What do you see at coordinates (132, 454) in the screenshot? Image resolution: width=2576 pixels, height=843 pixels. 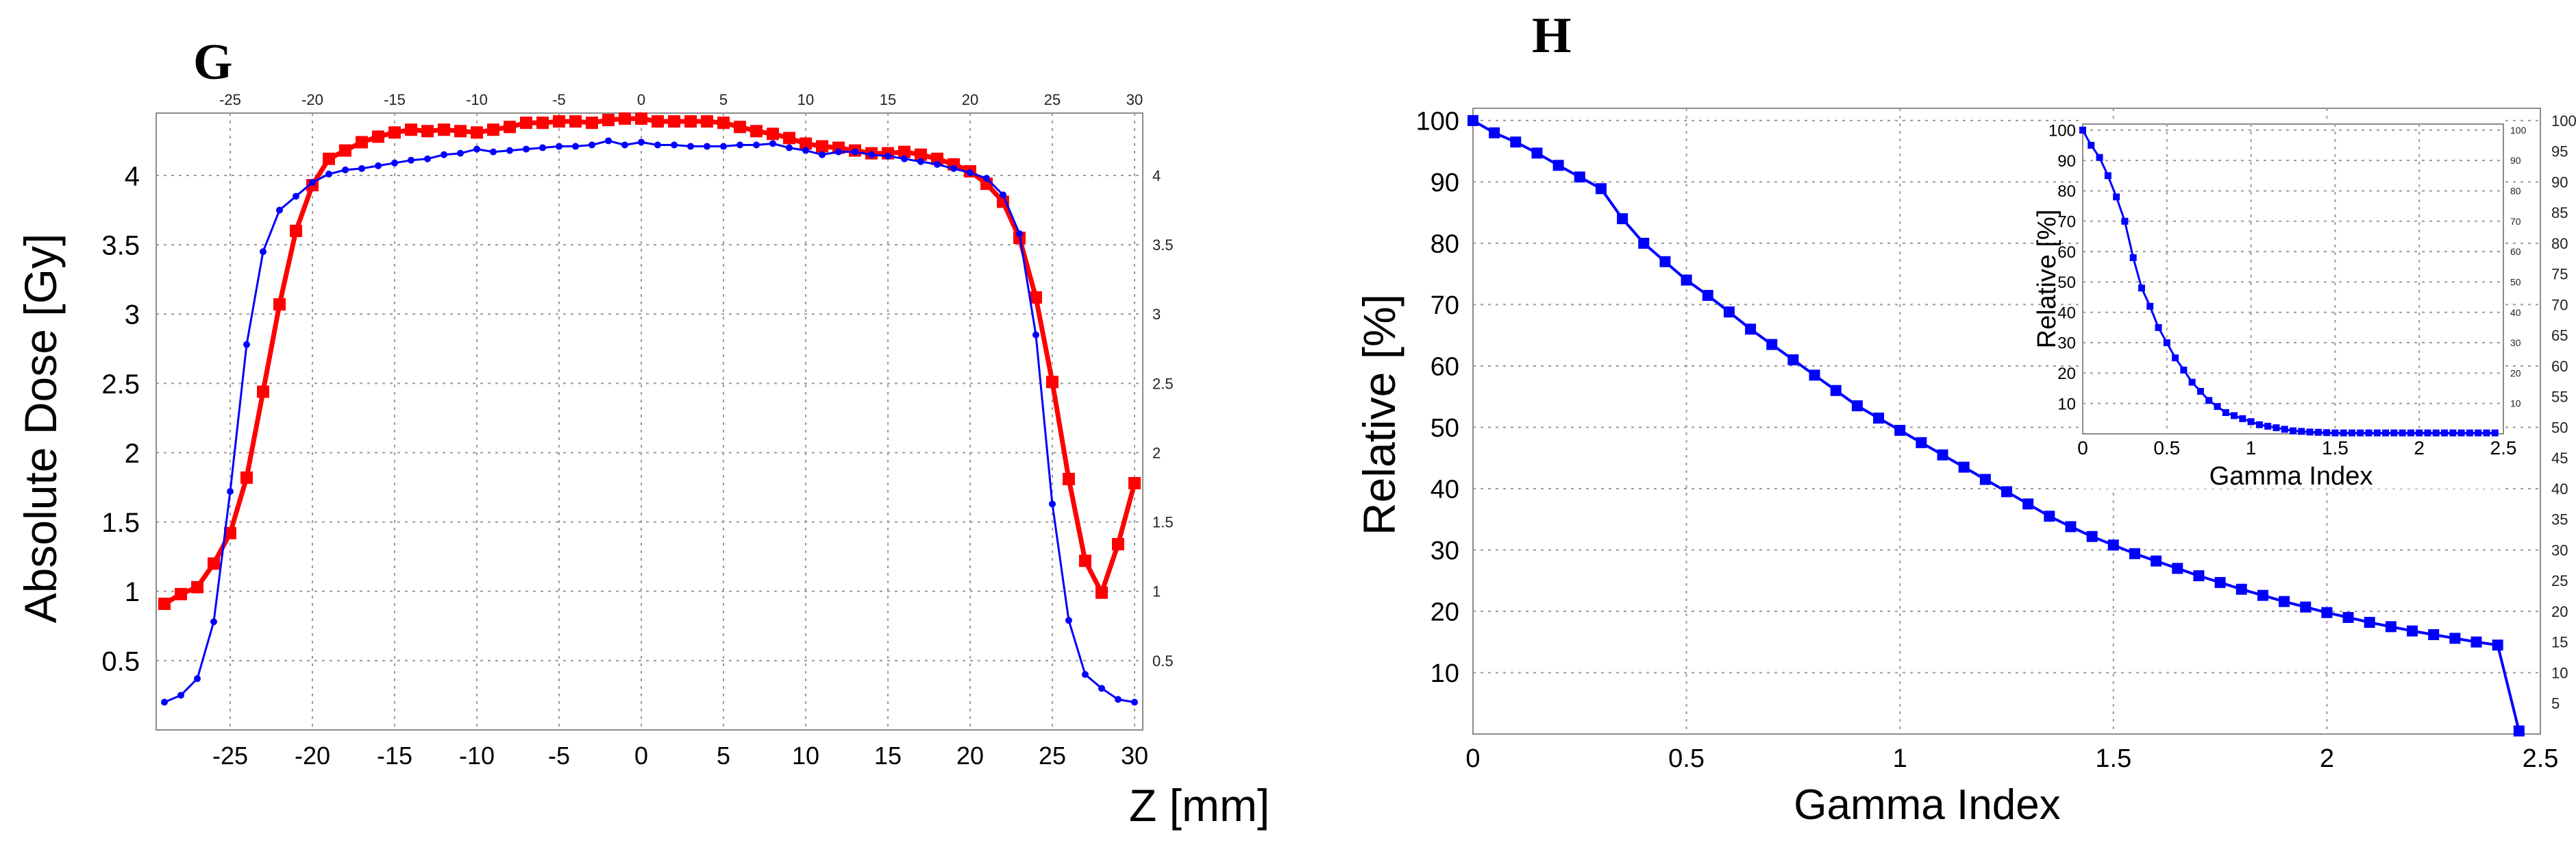 I see `chart-g-y-tick: 2` at bounding box center [132, 454].